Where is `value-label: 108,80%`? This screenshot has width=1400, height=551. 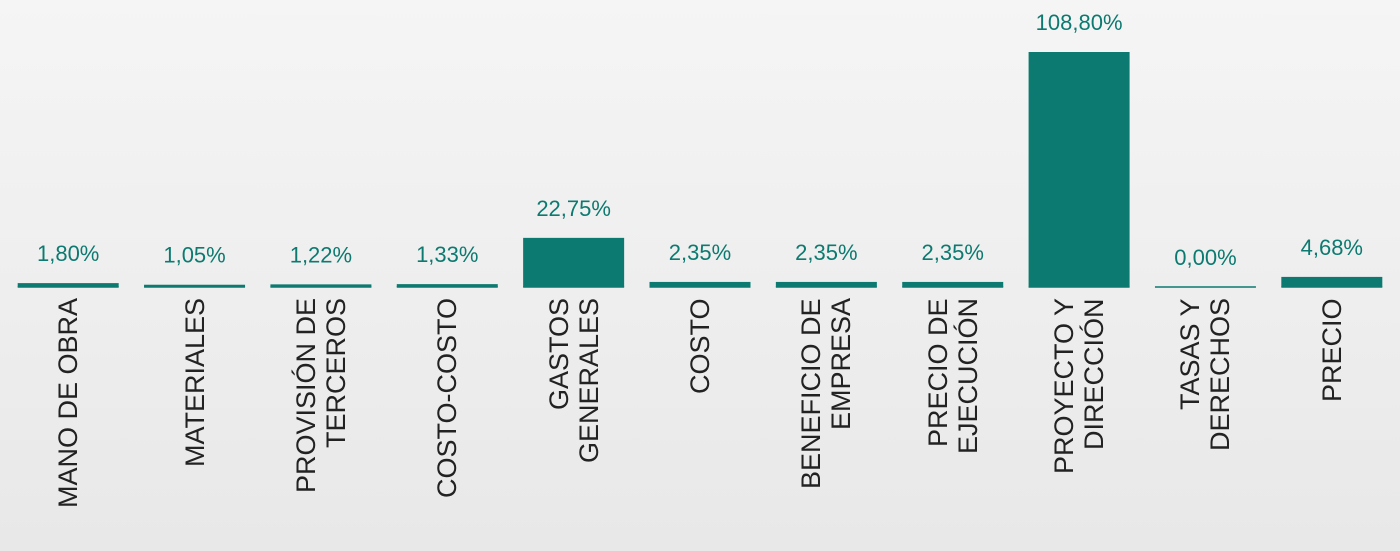 value-label: 108,80% is located at coordinates (1079, 22).